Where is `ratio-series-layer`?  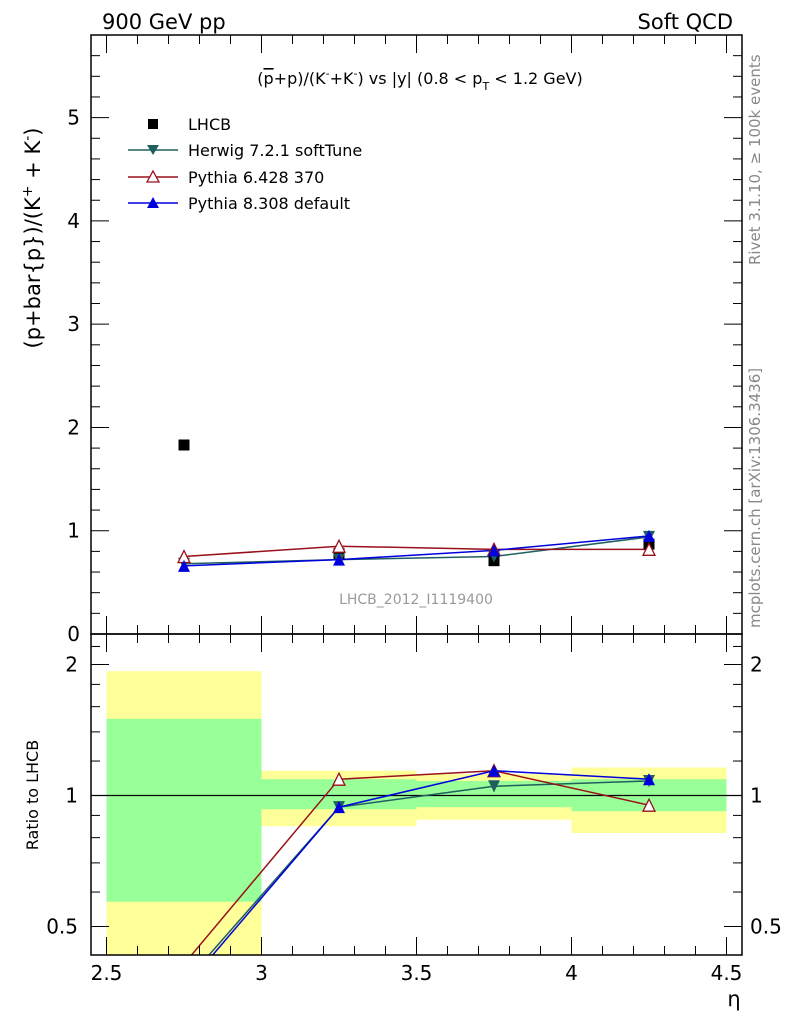 ratio-series-layer is located at coordinates (417, 879).